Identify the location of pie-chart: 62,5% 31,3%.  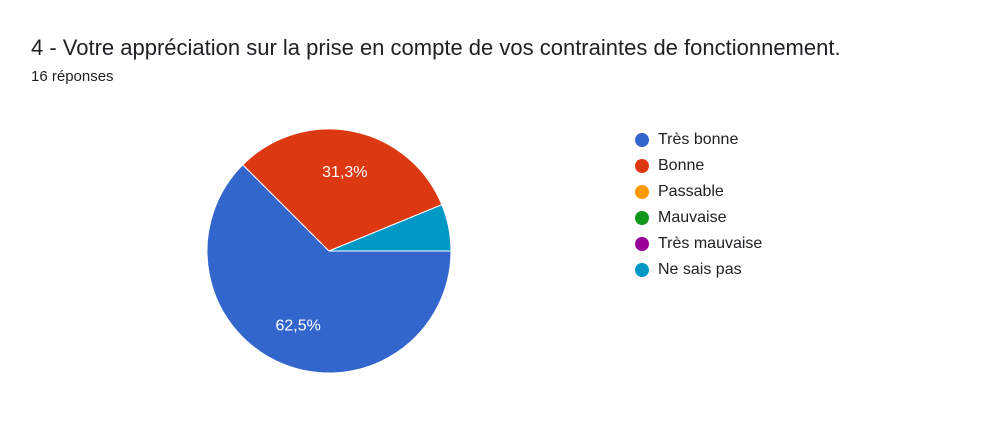
(329, 251).